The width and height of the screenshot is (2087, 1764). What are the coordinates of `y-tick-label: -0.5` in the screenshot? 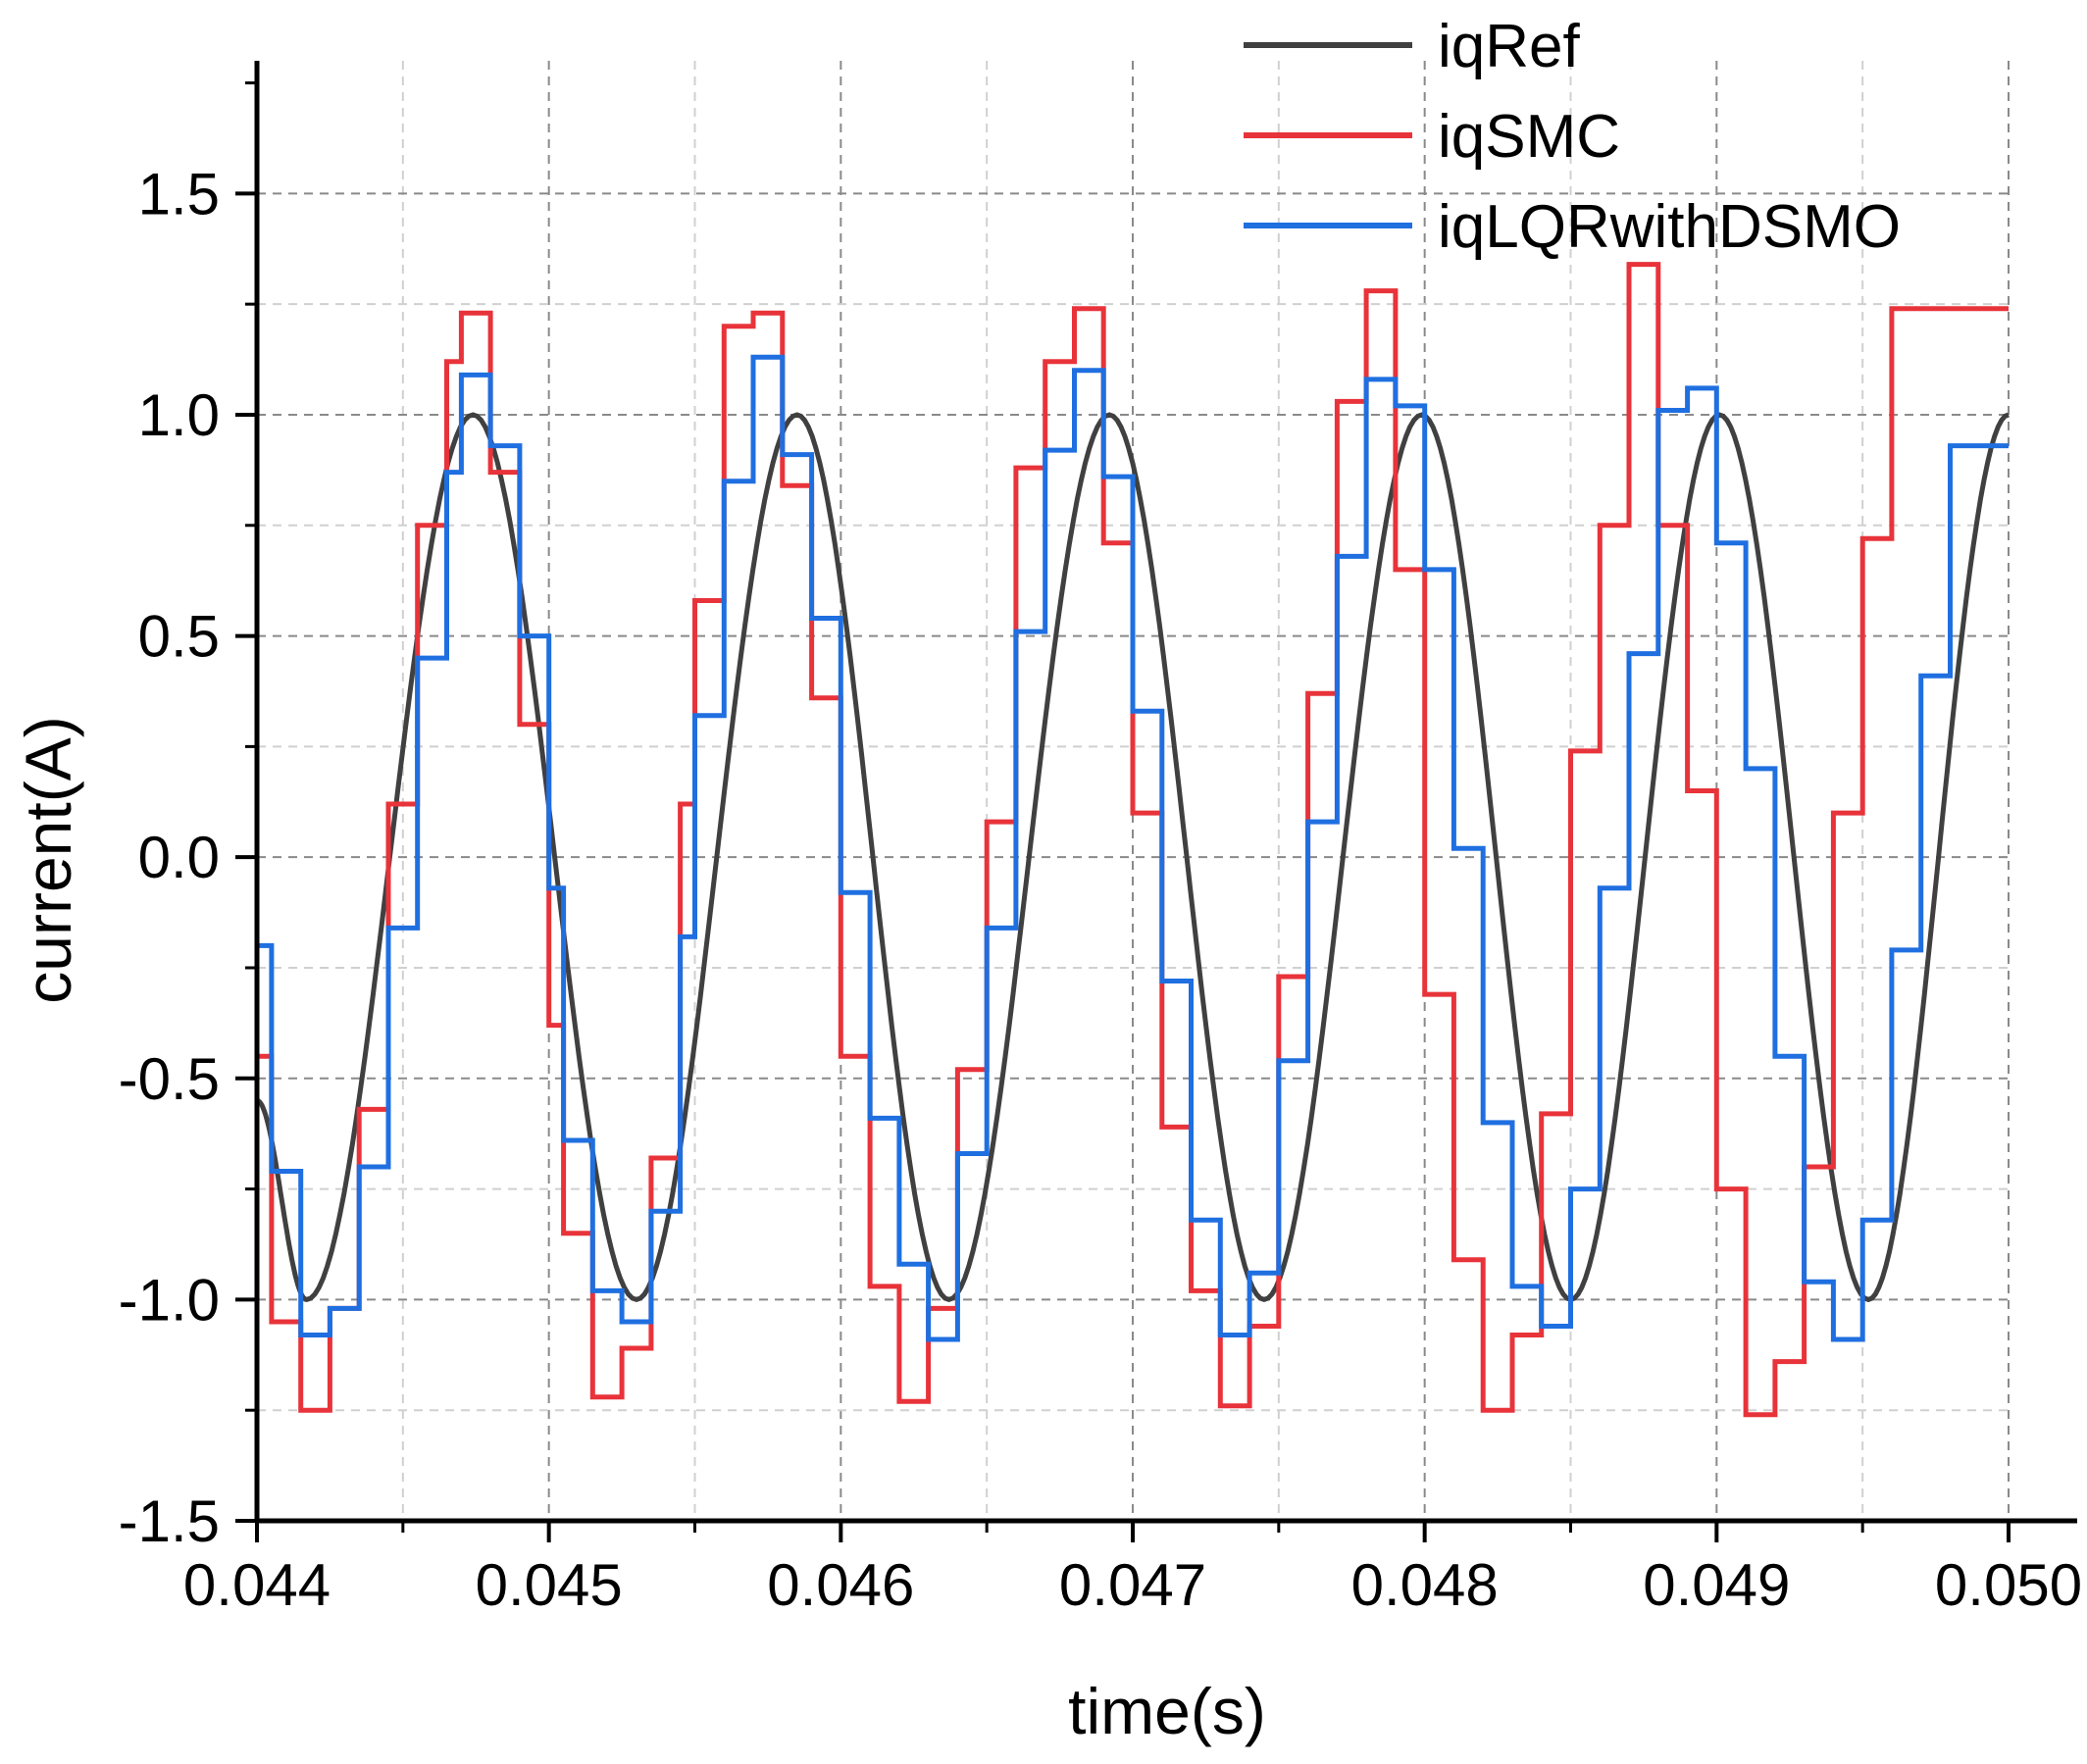 It's located at (170, 1079).